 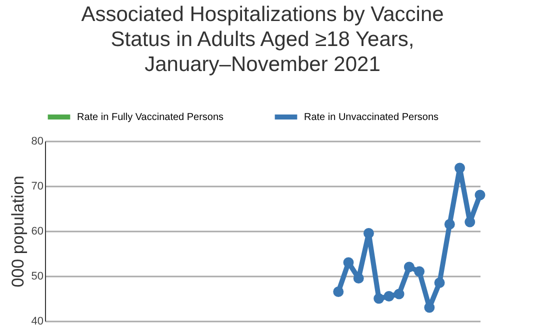 What do you see at coordinates (262, 39) in the screenshot?
I see `chart-title: Associated Hospitalizations by Vaccine Status in Adults Aged ≥18 Years, January–November 2021` at bounding box center [262, 39].